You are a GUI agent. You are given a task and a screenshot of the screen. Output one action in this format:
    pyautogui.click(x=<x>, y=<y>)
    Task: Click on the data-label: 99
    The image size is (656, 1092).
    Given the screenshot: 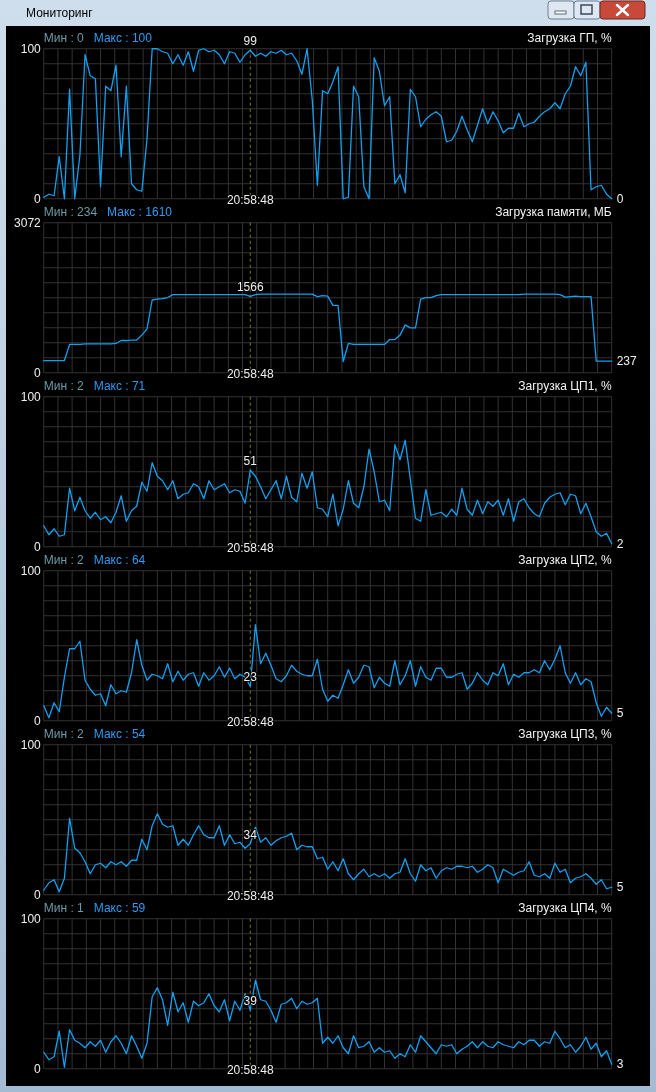 What is the action you would take?
    pyautogui.click(x=250, y=41)
    